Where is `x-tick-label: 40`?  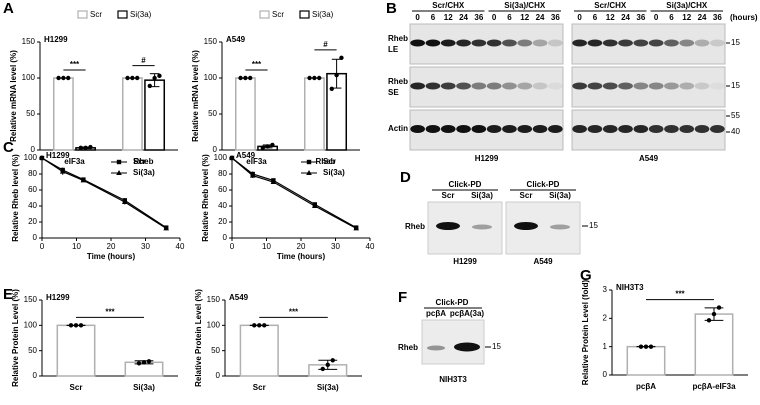 x-tick-label: 40 is located at coordinates (370, 246).